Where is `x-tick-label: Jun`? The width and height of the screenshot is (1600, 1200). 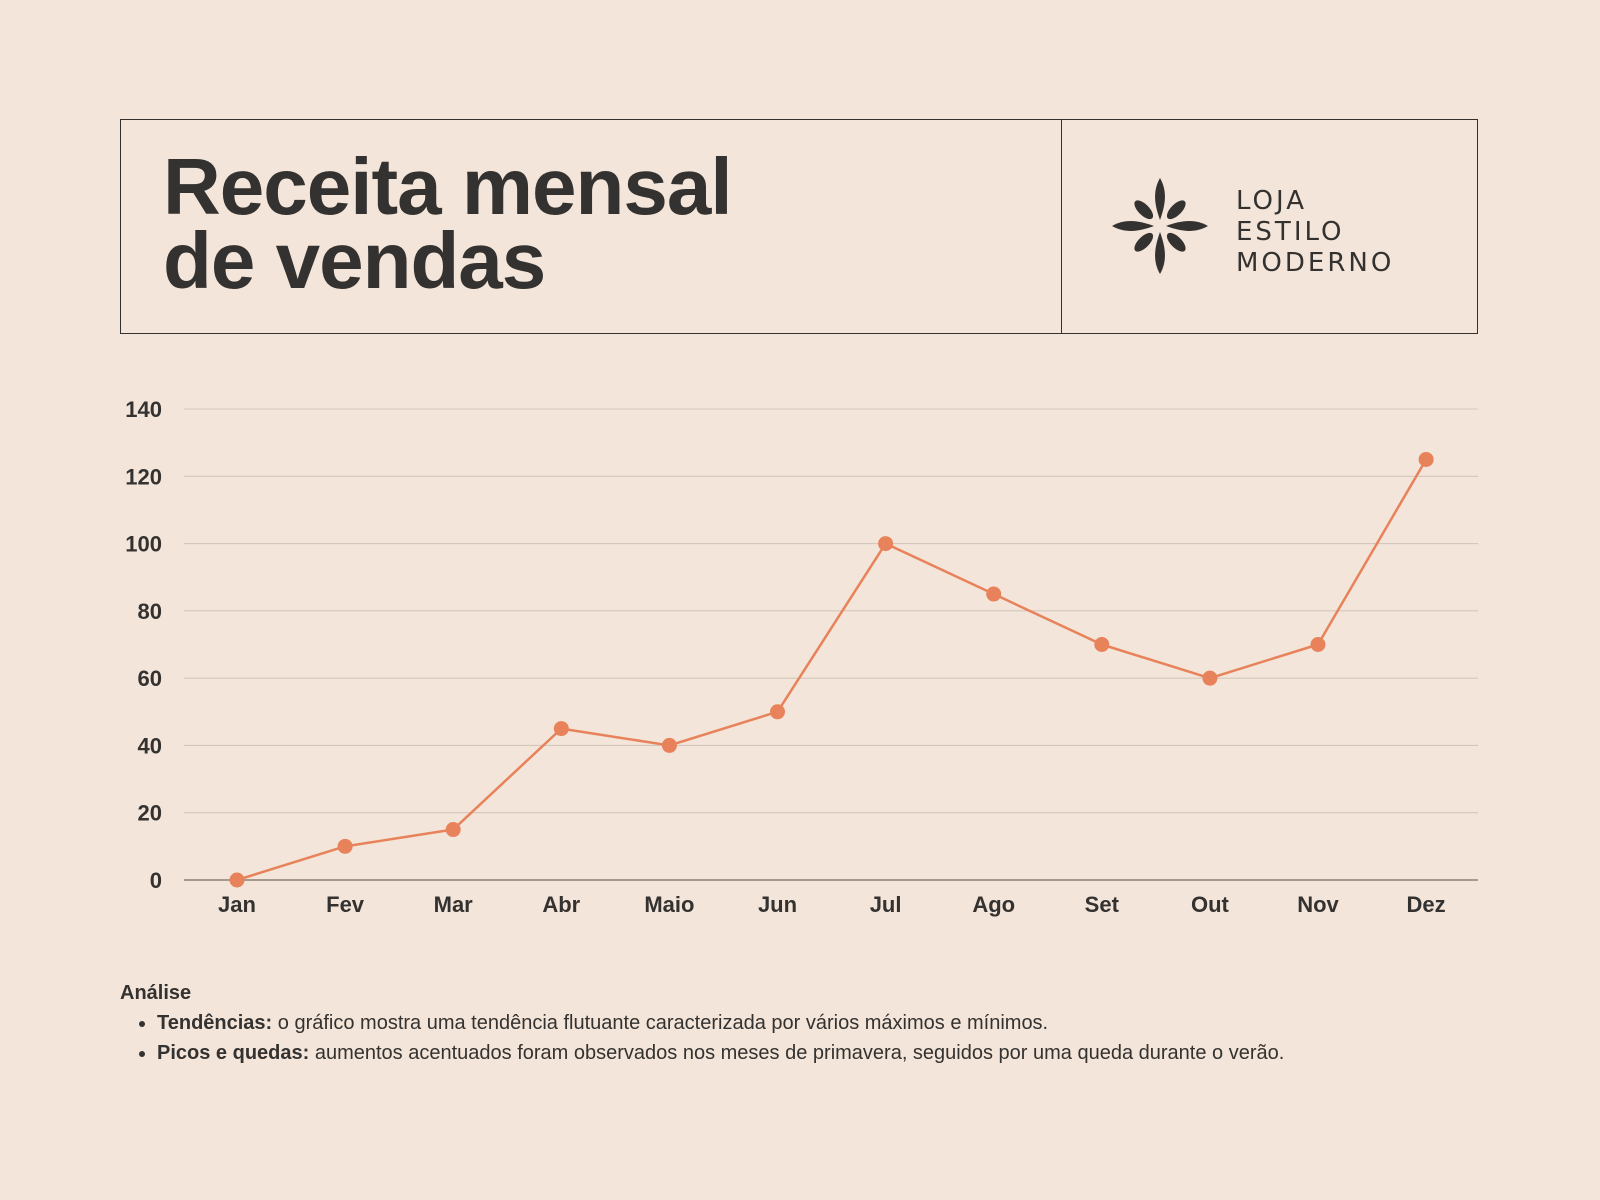 x-tick-label: Jun is located at coordinates (777, 904).